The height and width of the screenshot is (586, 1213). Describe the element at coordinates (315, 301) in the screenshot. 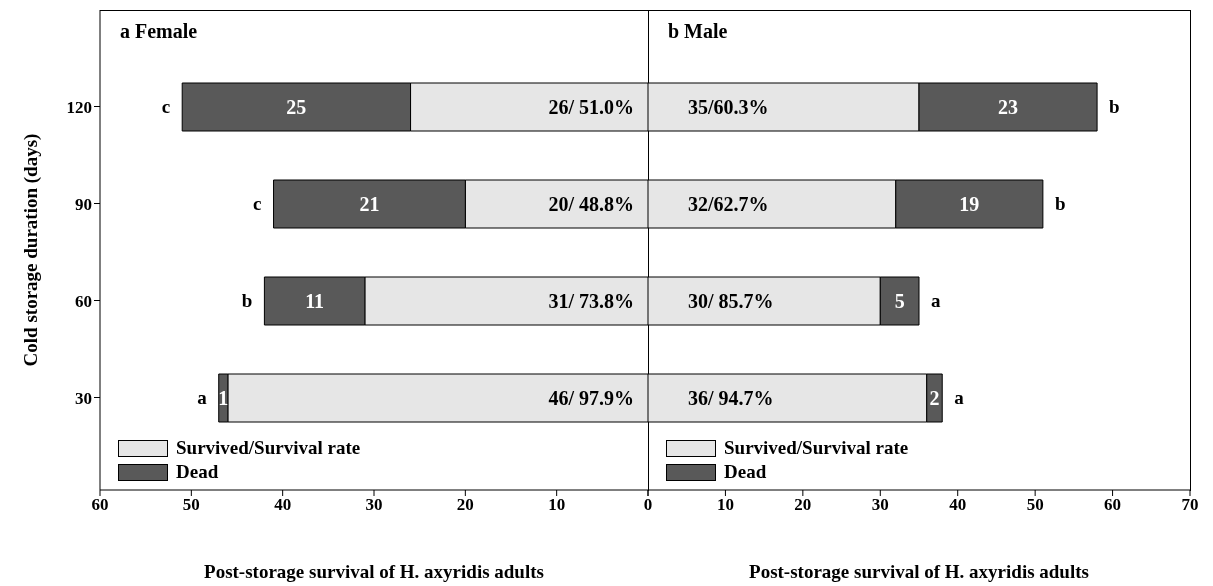

I see `data-label: 11` at that location.